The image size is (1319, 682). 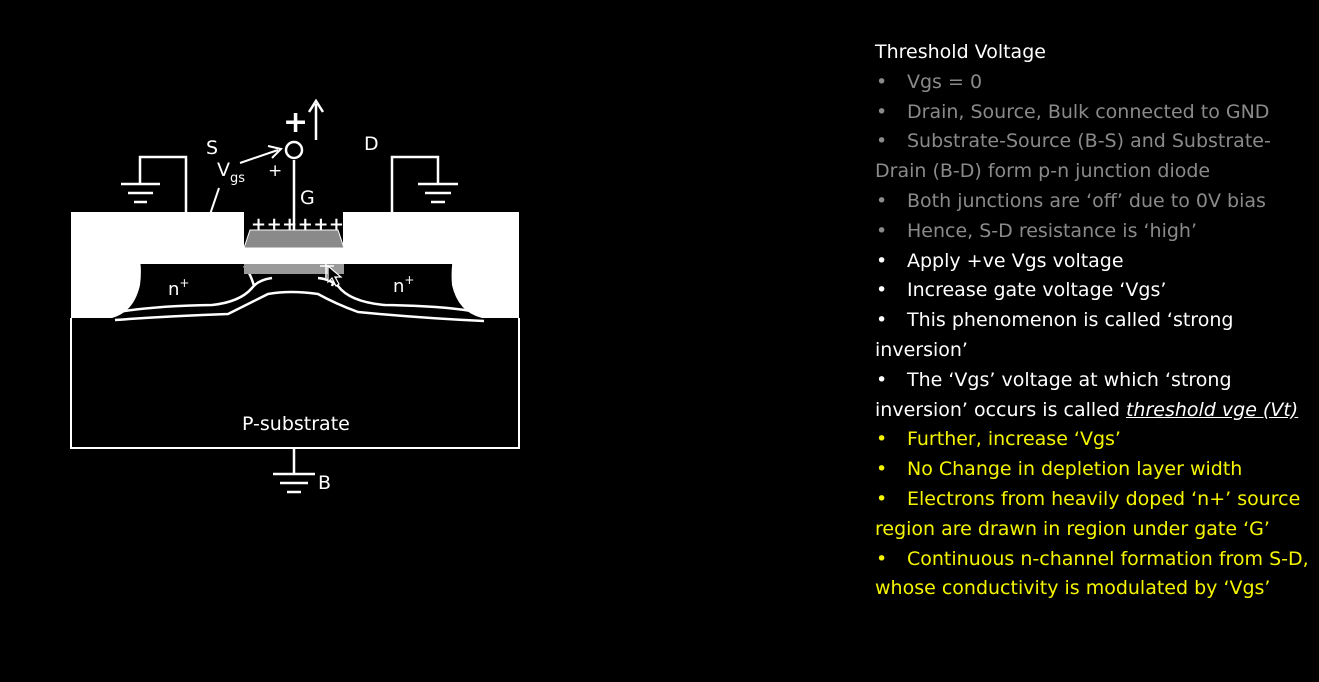 What do you see at coordinates (106, 265) in the screenshot?
I see `left-field-oxide` at bounding box center [106, 265].